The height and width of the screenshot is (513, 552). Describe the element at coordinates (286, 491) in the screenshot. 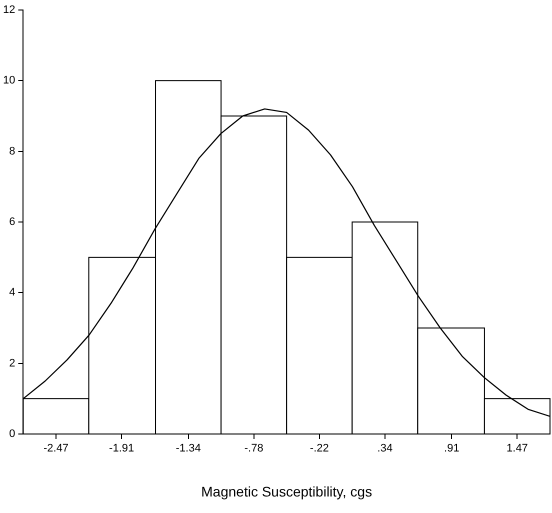

I see `x-axis-title: Magnetic Susceptibility, cgs` at that location.